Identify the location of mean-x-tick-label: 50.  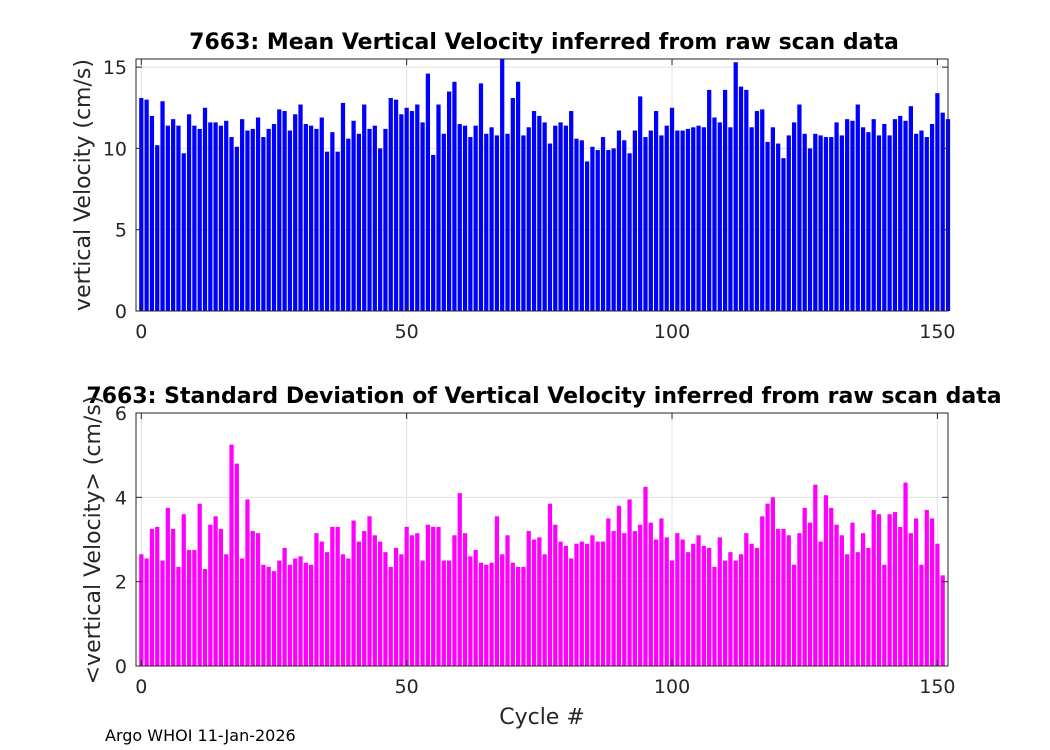
(407, 332).